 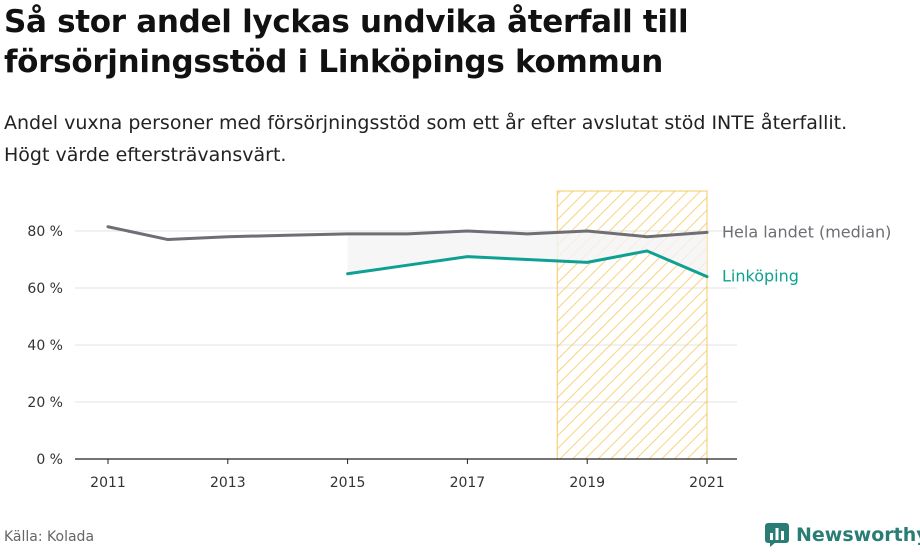 What do you see at coordinates (45, 403) in the screenshot?
I see `y-tick-label: 20 %` at bounding box center [45, 403].